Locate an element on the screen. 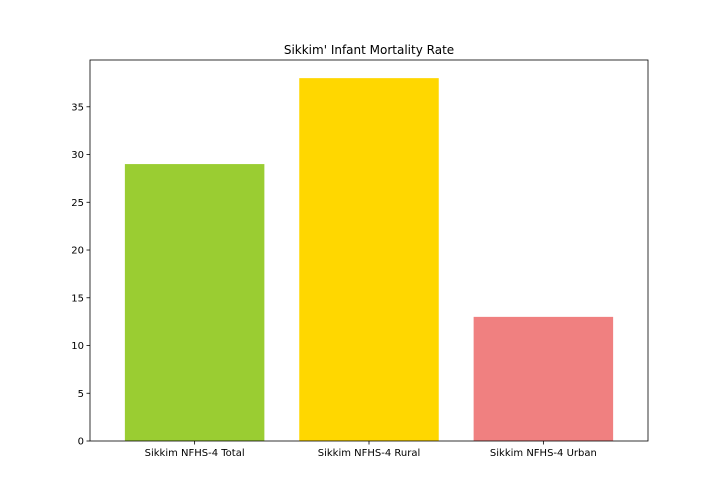  x-tick-label-1: Sikkim NFHS-4 Rural is located at coordinates (369, 453).